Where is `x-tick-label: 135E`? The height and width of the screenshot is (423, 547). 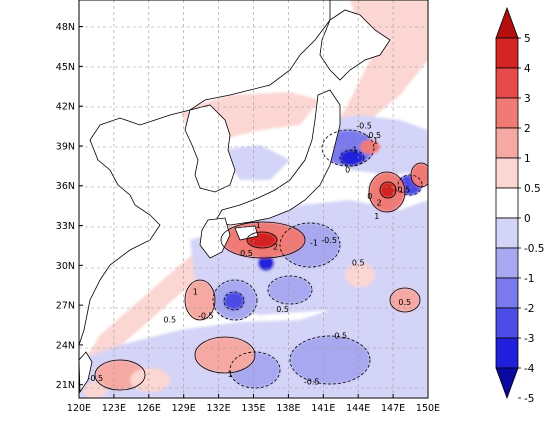
x-tick-label: 135E is located at coordinates (253, 408).